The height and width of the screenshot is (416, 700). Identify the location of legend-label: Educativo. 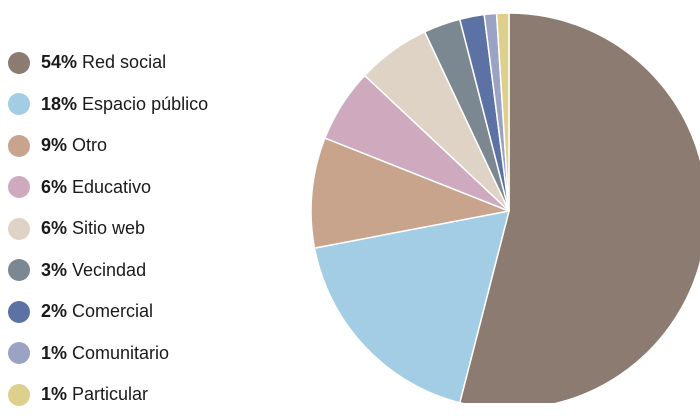
(112, 186).